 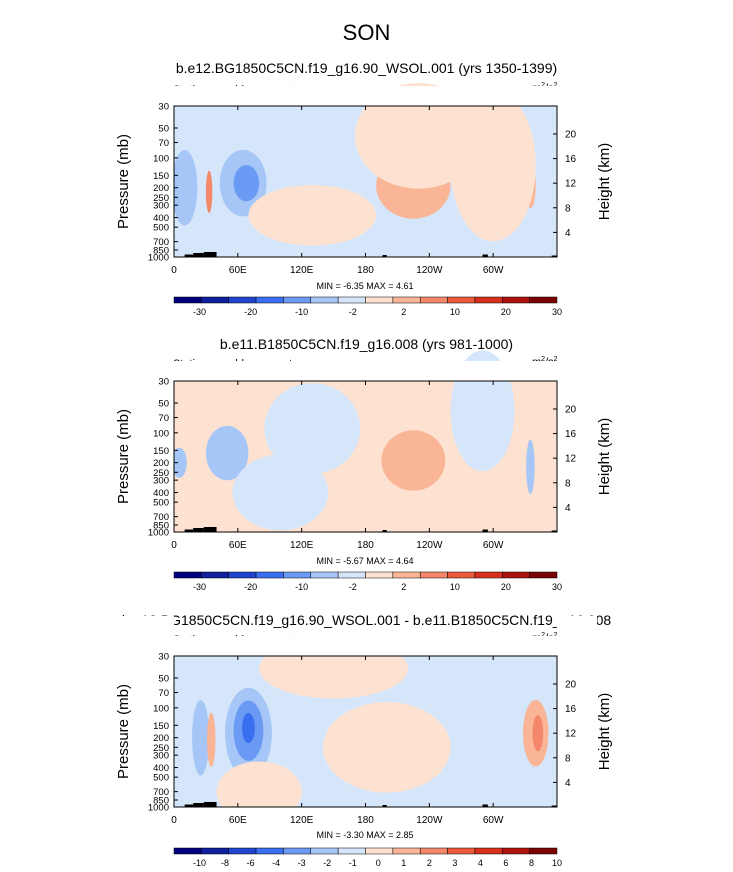 I want to click on panel-2-mask-right, so click(x=577, y=456).